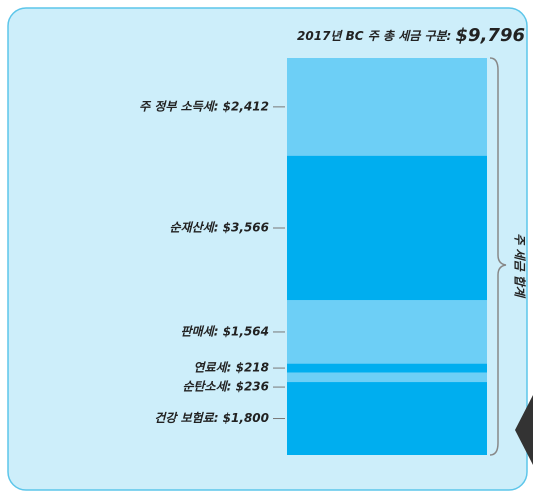 This screenshot has height=497, width=533. I want to click on brace-label: 주 세금 합계, so click(520, 266).